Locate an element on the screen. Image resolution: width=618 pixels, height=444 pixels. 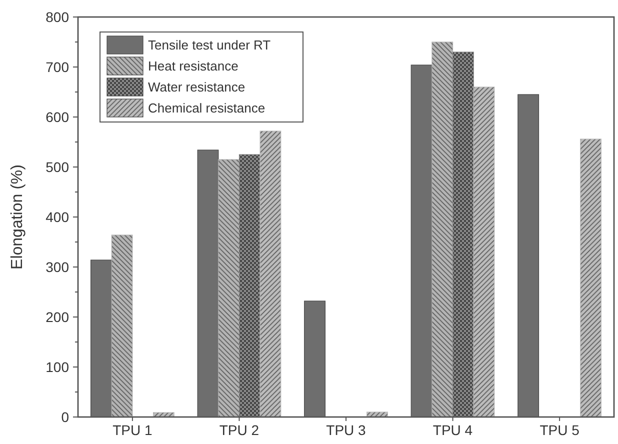
y-tick-label: 100 is located at coordinates (58, 366).